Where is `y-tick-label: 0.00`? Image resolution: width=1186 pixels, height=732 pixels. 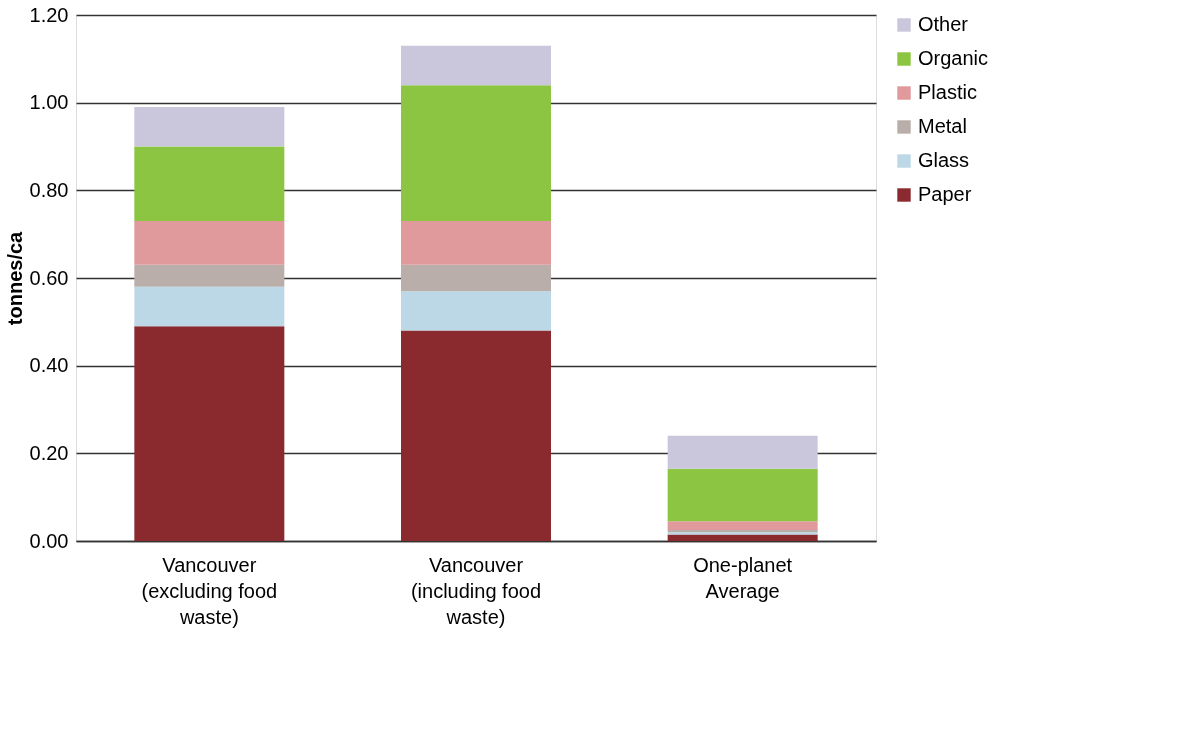 y-tick-label: 0.00 is located at coordinates (49, 540).